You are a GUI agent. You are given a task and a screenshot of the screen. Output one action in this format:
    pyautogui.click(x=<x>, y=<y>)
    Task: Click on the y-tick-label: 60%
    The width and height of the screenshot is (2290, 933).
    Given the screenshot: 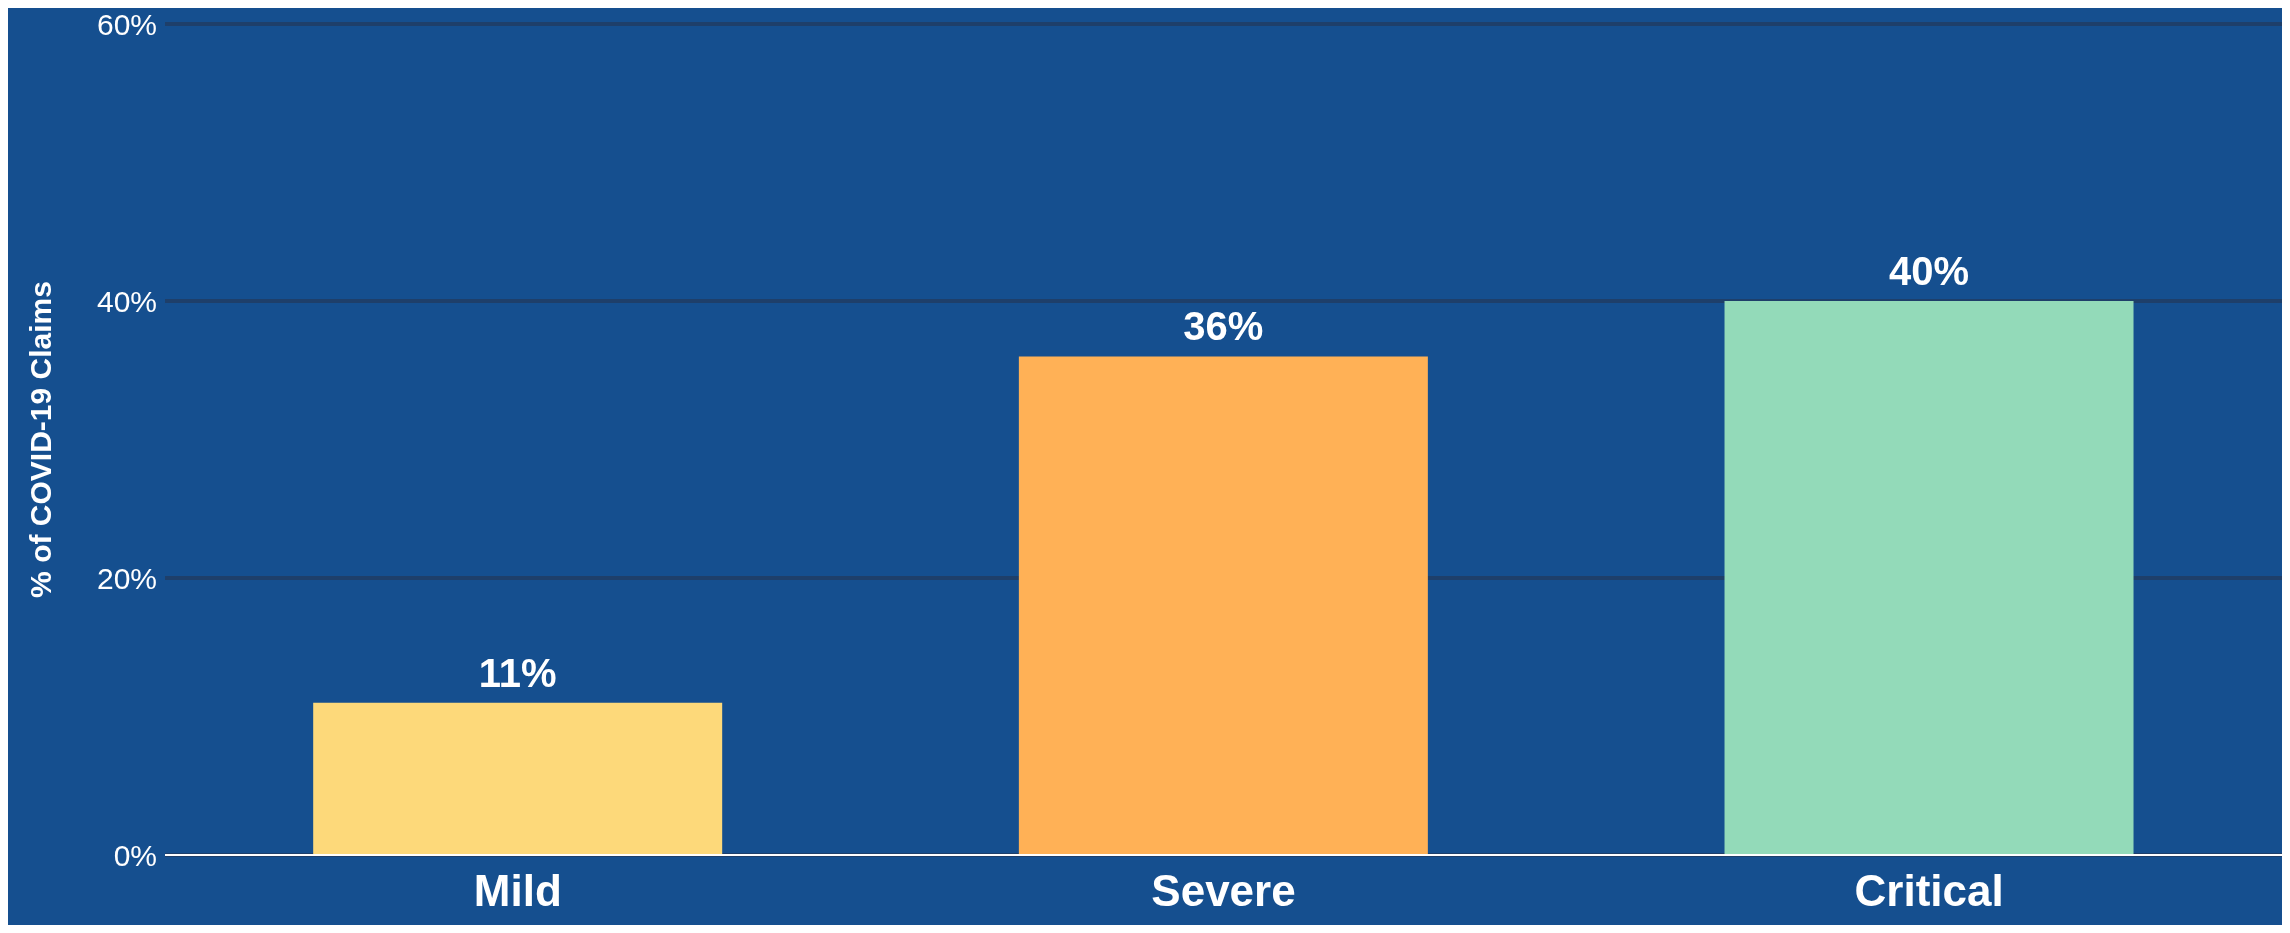 What is the action you would take?
    pyautogui.click(x=126, y=24)
    